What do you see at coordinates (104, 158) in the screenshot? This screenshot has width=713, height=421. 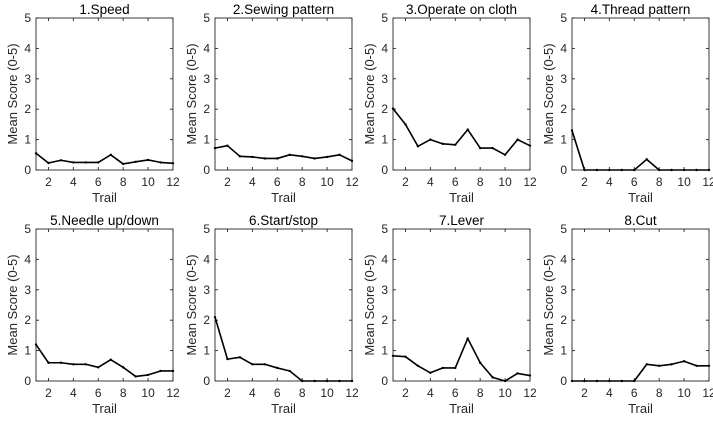 I see `data-line` at bounding box center [104, 158].